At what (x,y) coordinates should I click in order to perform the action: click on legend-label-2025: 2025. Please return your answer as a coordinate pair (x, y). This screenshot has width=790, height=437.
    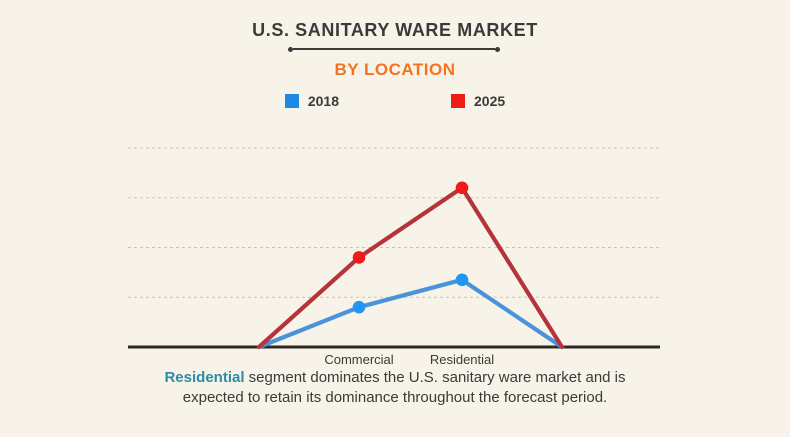
    Looking at the image, I should click on (490, 101).